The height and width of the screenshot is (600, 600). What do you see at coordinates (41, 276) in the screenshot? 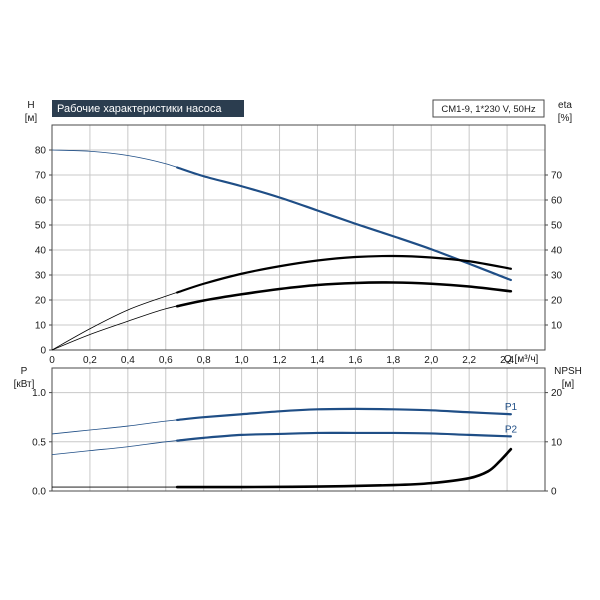
I see `left-tick-label: 30` at bounding box center [41, 276].